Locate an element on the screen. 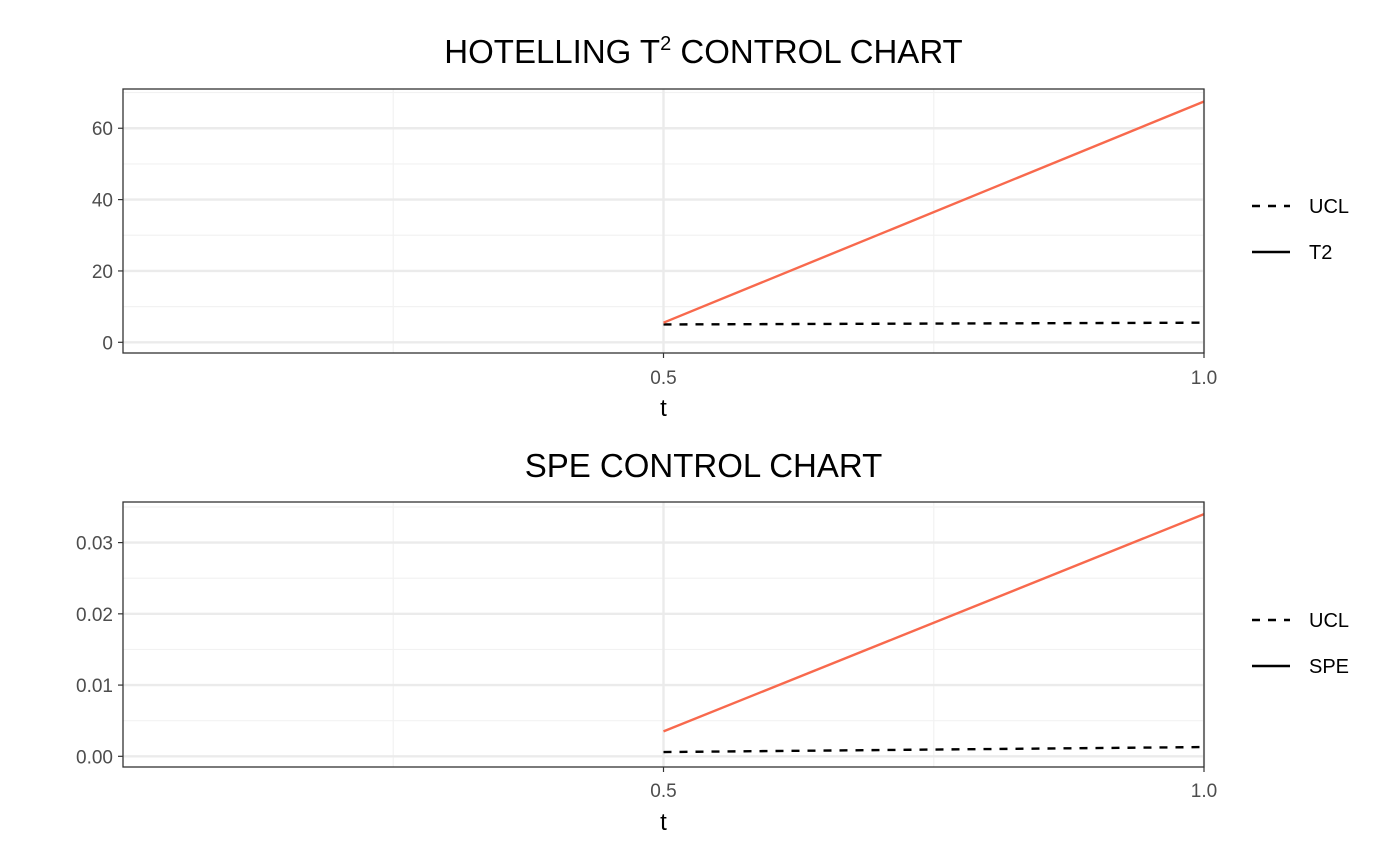  legend-label: SPE is located at coordinates (1329, 667).